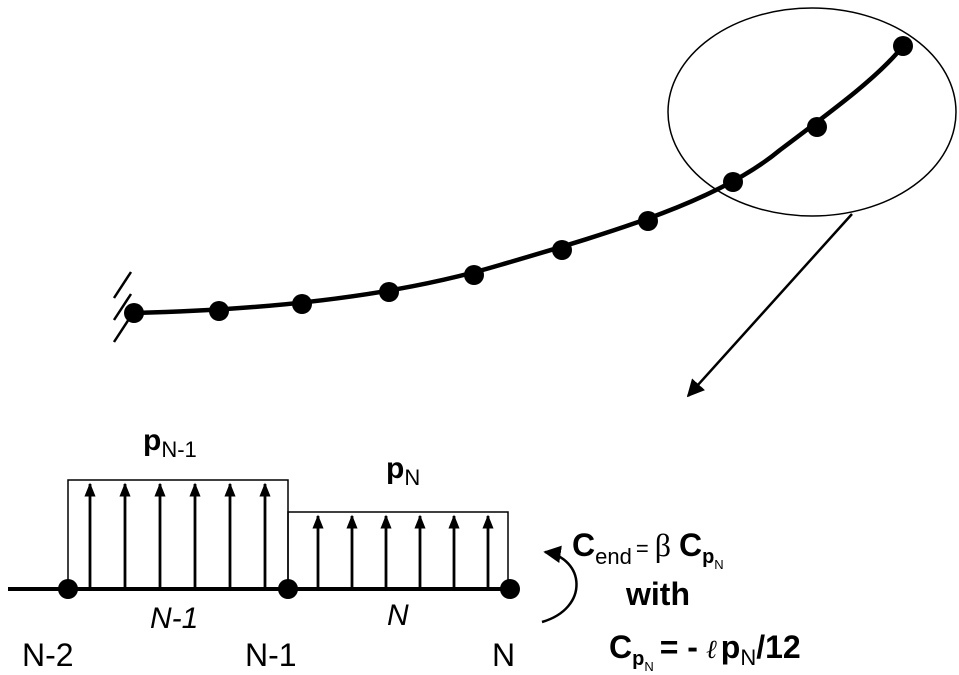 The height and width of the screenshot is (675, 959). What do you see at coordinates (657, 594) in the screenshot?
I see `with-label: with` at bounding box center [657, 594].